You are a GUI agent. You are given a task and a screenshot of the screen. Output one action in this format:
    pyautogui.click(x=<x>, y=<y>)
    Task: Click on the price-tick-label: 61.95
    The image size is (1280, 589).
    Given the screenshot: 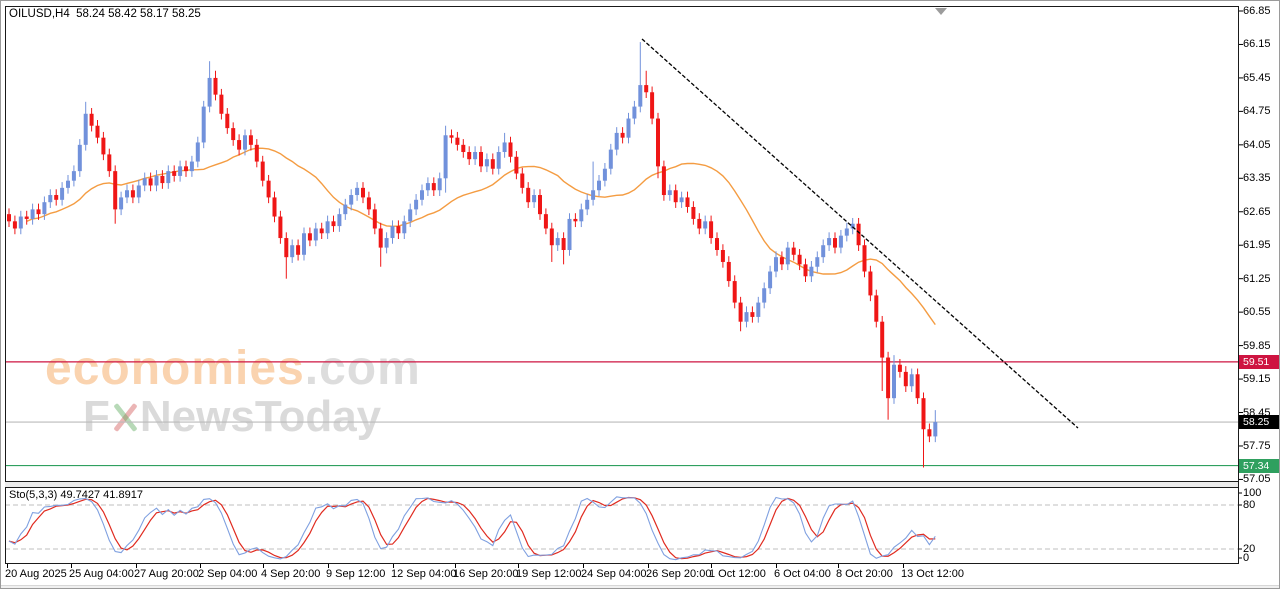 What is the action you would take?
    pyautogui.click(x=1257, y=245)
    